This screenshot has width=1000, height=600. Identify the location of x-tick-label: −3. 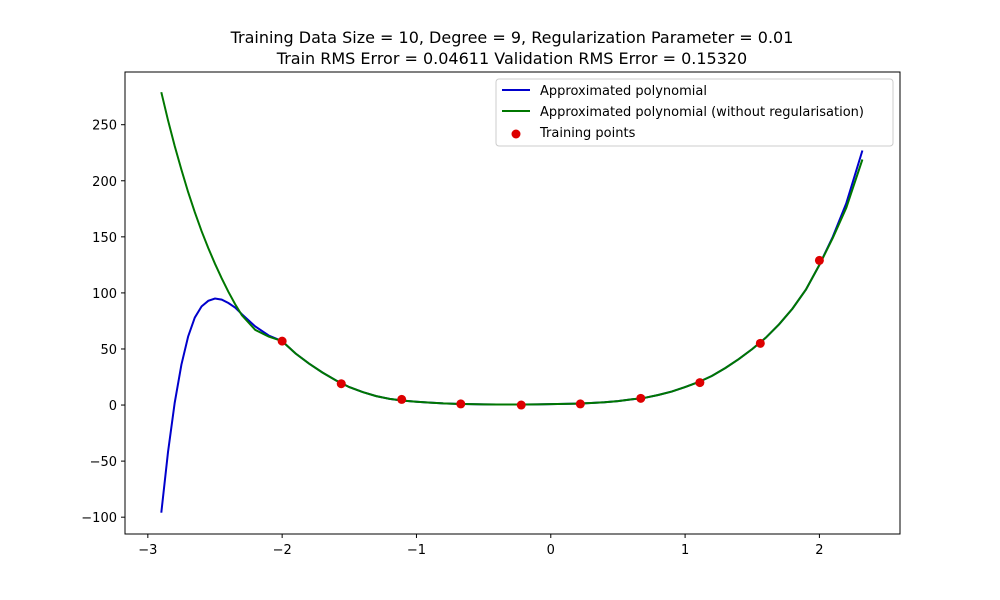
(147, 550).